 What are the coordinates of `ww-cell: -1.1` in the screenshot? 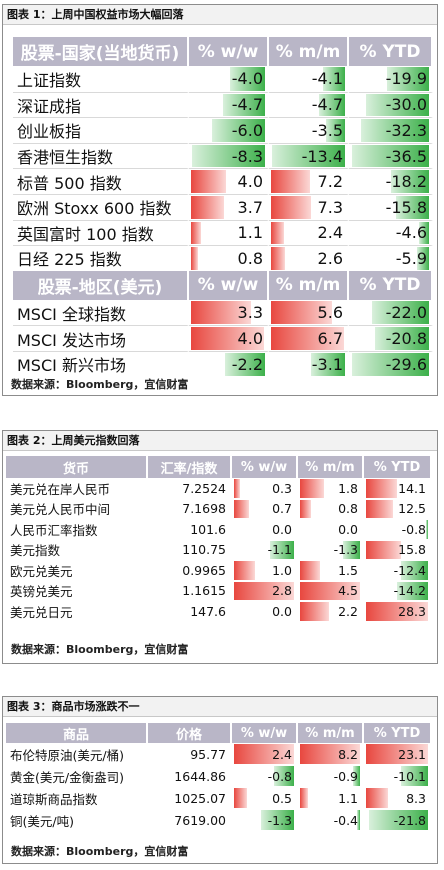 It's located at (265, 549).